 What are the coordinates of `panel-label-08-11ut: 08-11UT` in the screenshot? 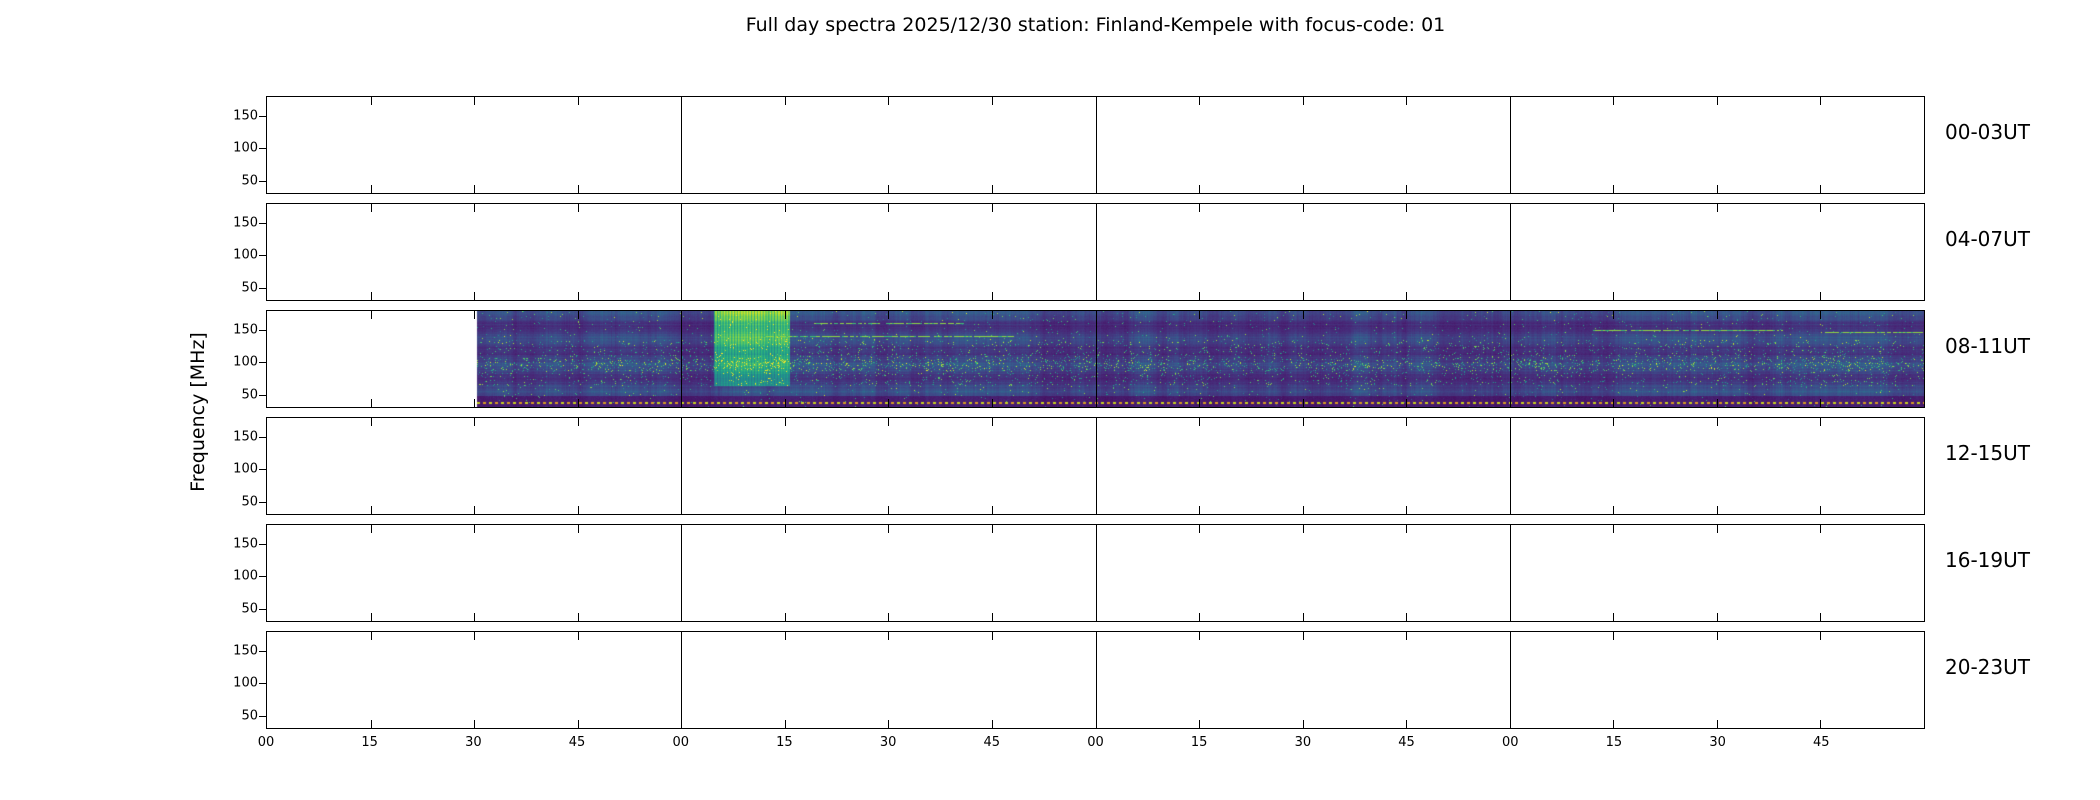 It's located at (1987, 346).